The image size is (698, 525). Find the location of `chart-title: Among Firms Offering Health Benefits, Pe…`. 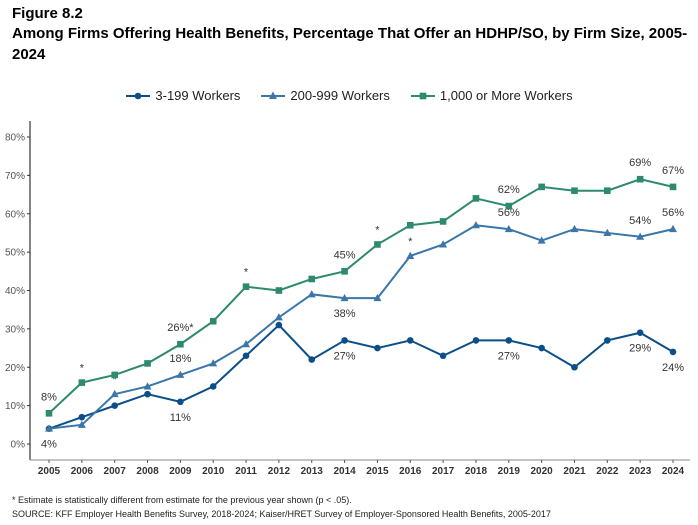

chart-title: Among Firms Offering Health Benefits, Pe… is located at coordinates (350, 44).